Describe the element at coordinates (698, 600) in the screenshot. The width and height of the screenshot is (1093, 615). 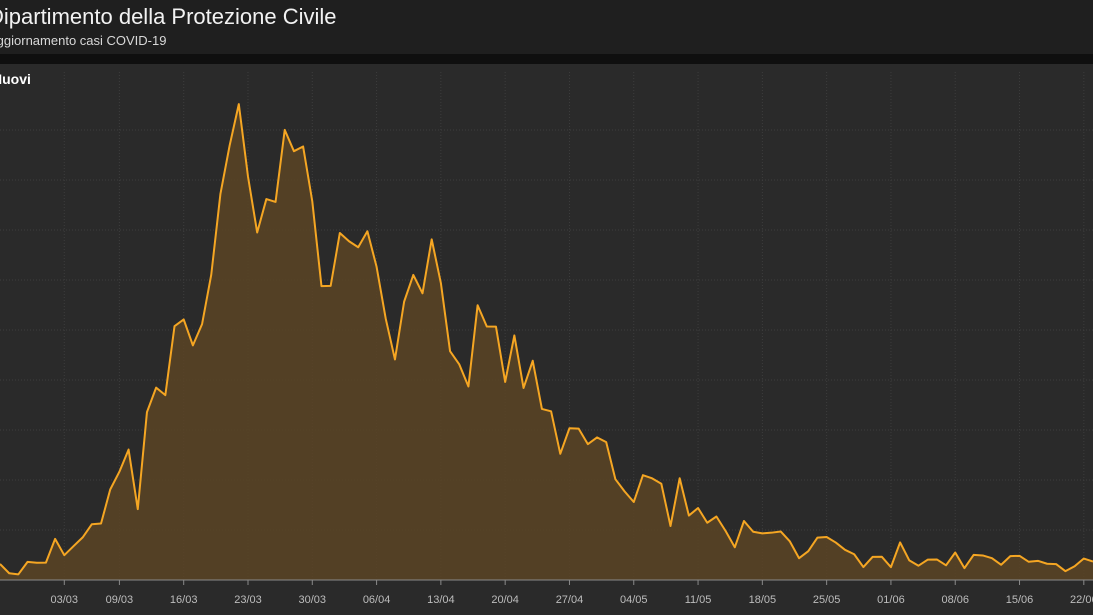
I see `x-tick-label: 11/05` at that location.